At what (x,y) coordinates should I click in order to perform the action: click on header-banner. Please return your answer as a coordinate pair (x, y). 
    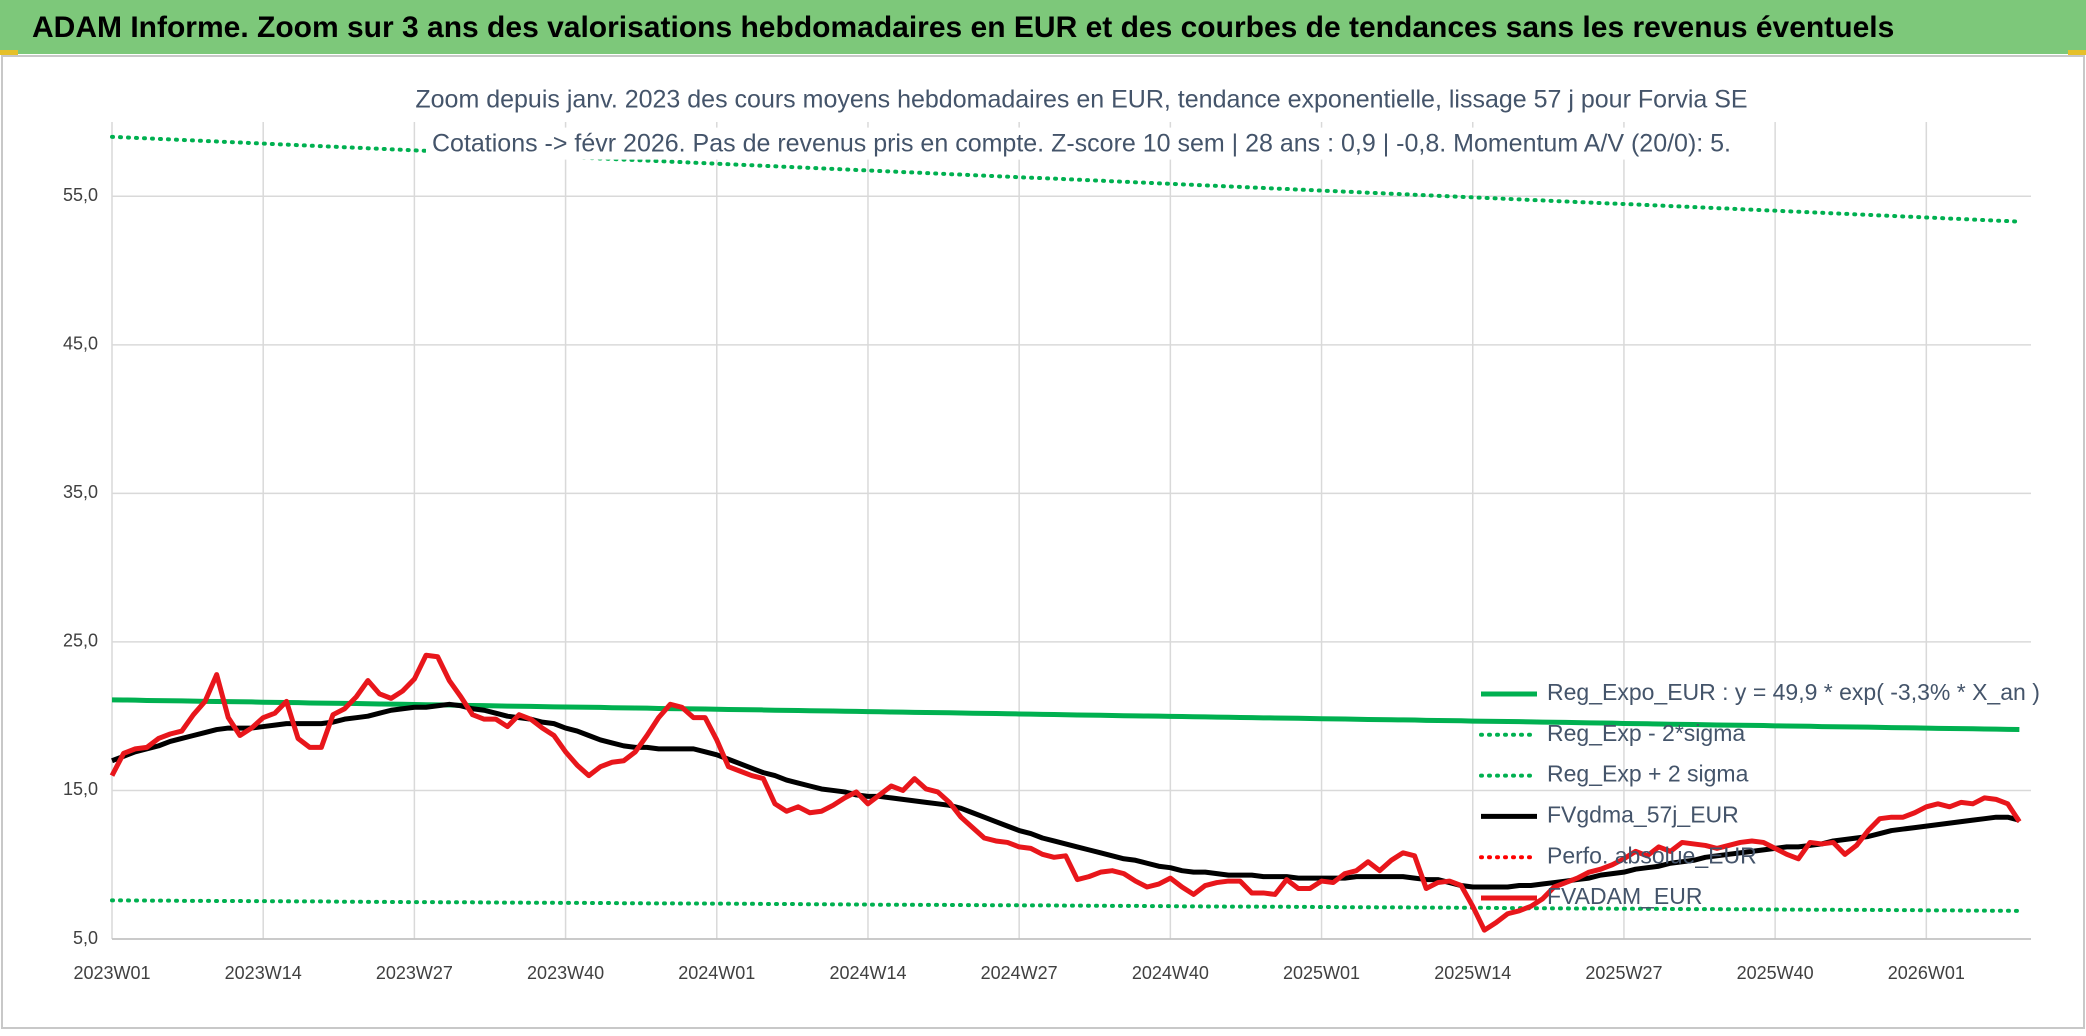
    Looking at the image, I should click on (1043, 27).